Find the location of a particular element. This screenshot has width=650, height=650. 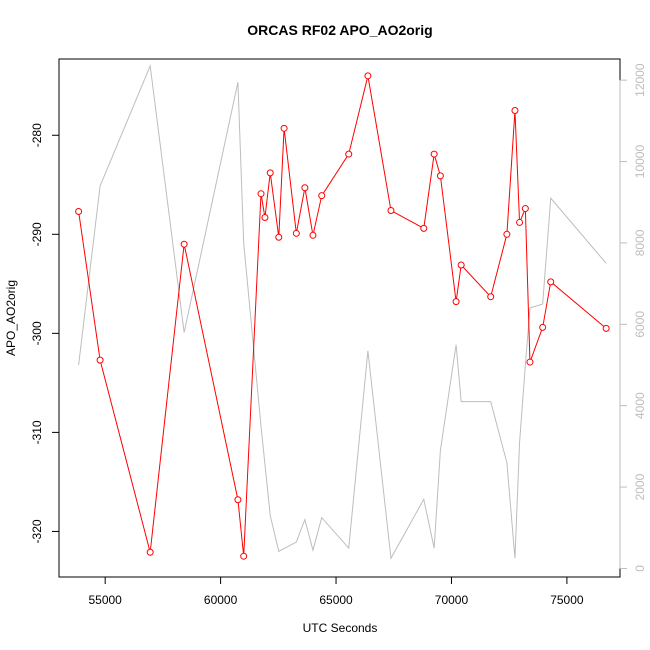

x-tick-label: 65000 is located at coordinates (336, 600).